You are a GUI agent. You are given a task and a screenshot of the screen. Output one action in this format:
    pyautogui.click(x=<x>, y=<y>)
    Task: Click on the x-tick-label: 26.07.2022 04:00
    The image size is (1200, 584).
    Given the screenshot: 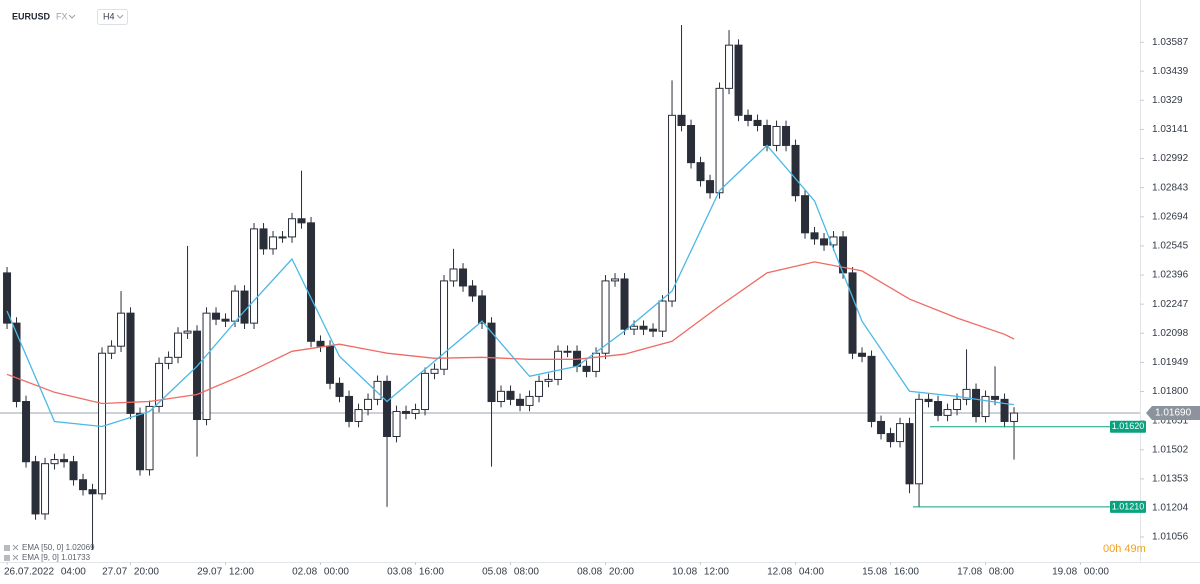 What is the action you would take?
    pyautogui.click(x=45, y=572)
    